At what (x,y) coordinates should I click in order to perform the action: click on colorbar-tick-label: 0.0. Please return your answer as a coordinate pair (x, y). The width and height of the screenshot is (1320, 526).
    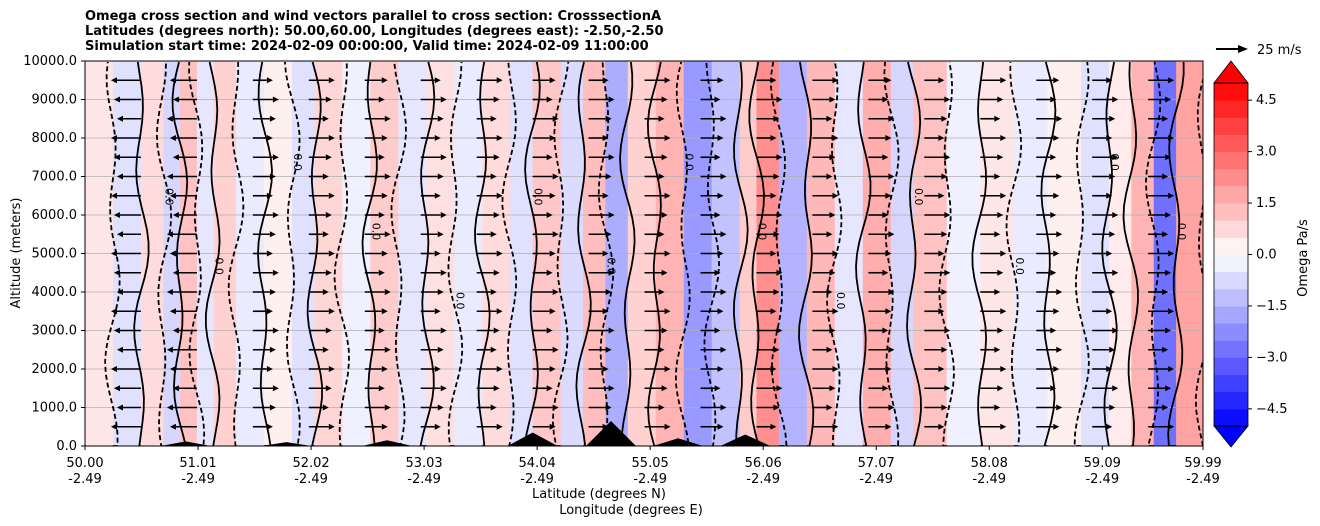
    Looking at the image, I should click on (1266, 255).